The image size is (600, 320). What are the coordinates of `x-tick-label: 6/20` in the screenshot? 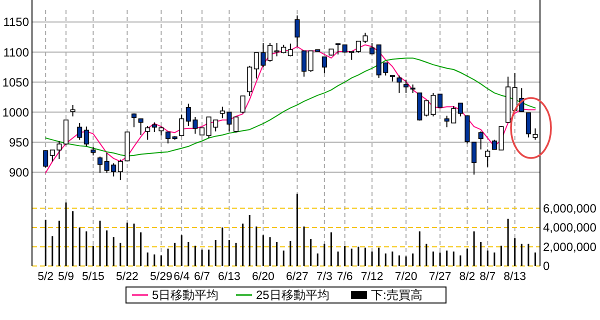 It's located at (263, 277).